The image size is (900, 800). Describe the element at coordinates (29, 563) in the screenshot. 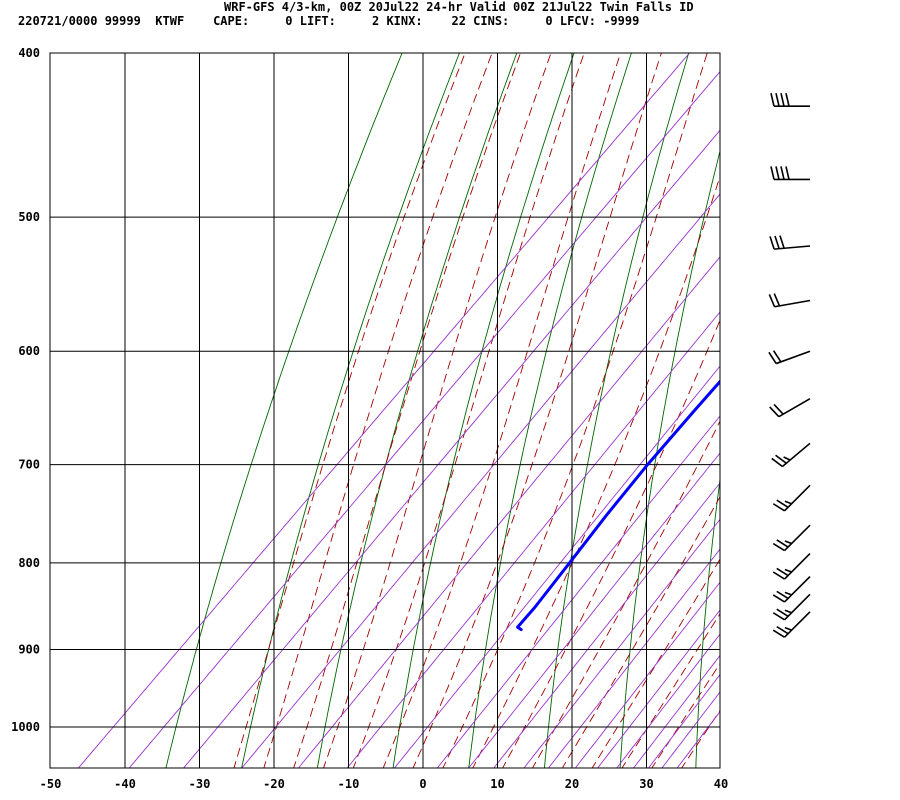

I see `y-tick-label: 800` at that location.